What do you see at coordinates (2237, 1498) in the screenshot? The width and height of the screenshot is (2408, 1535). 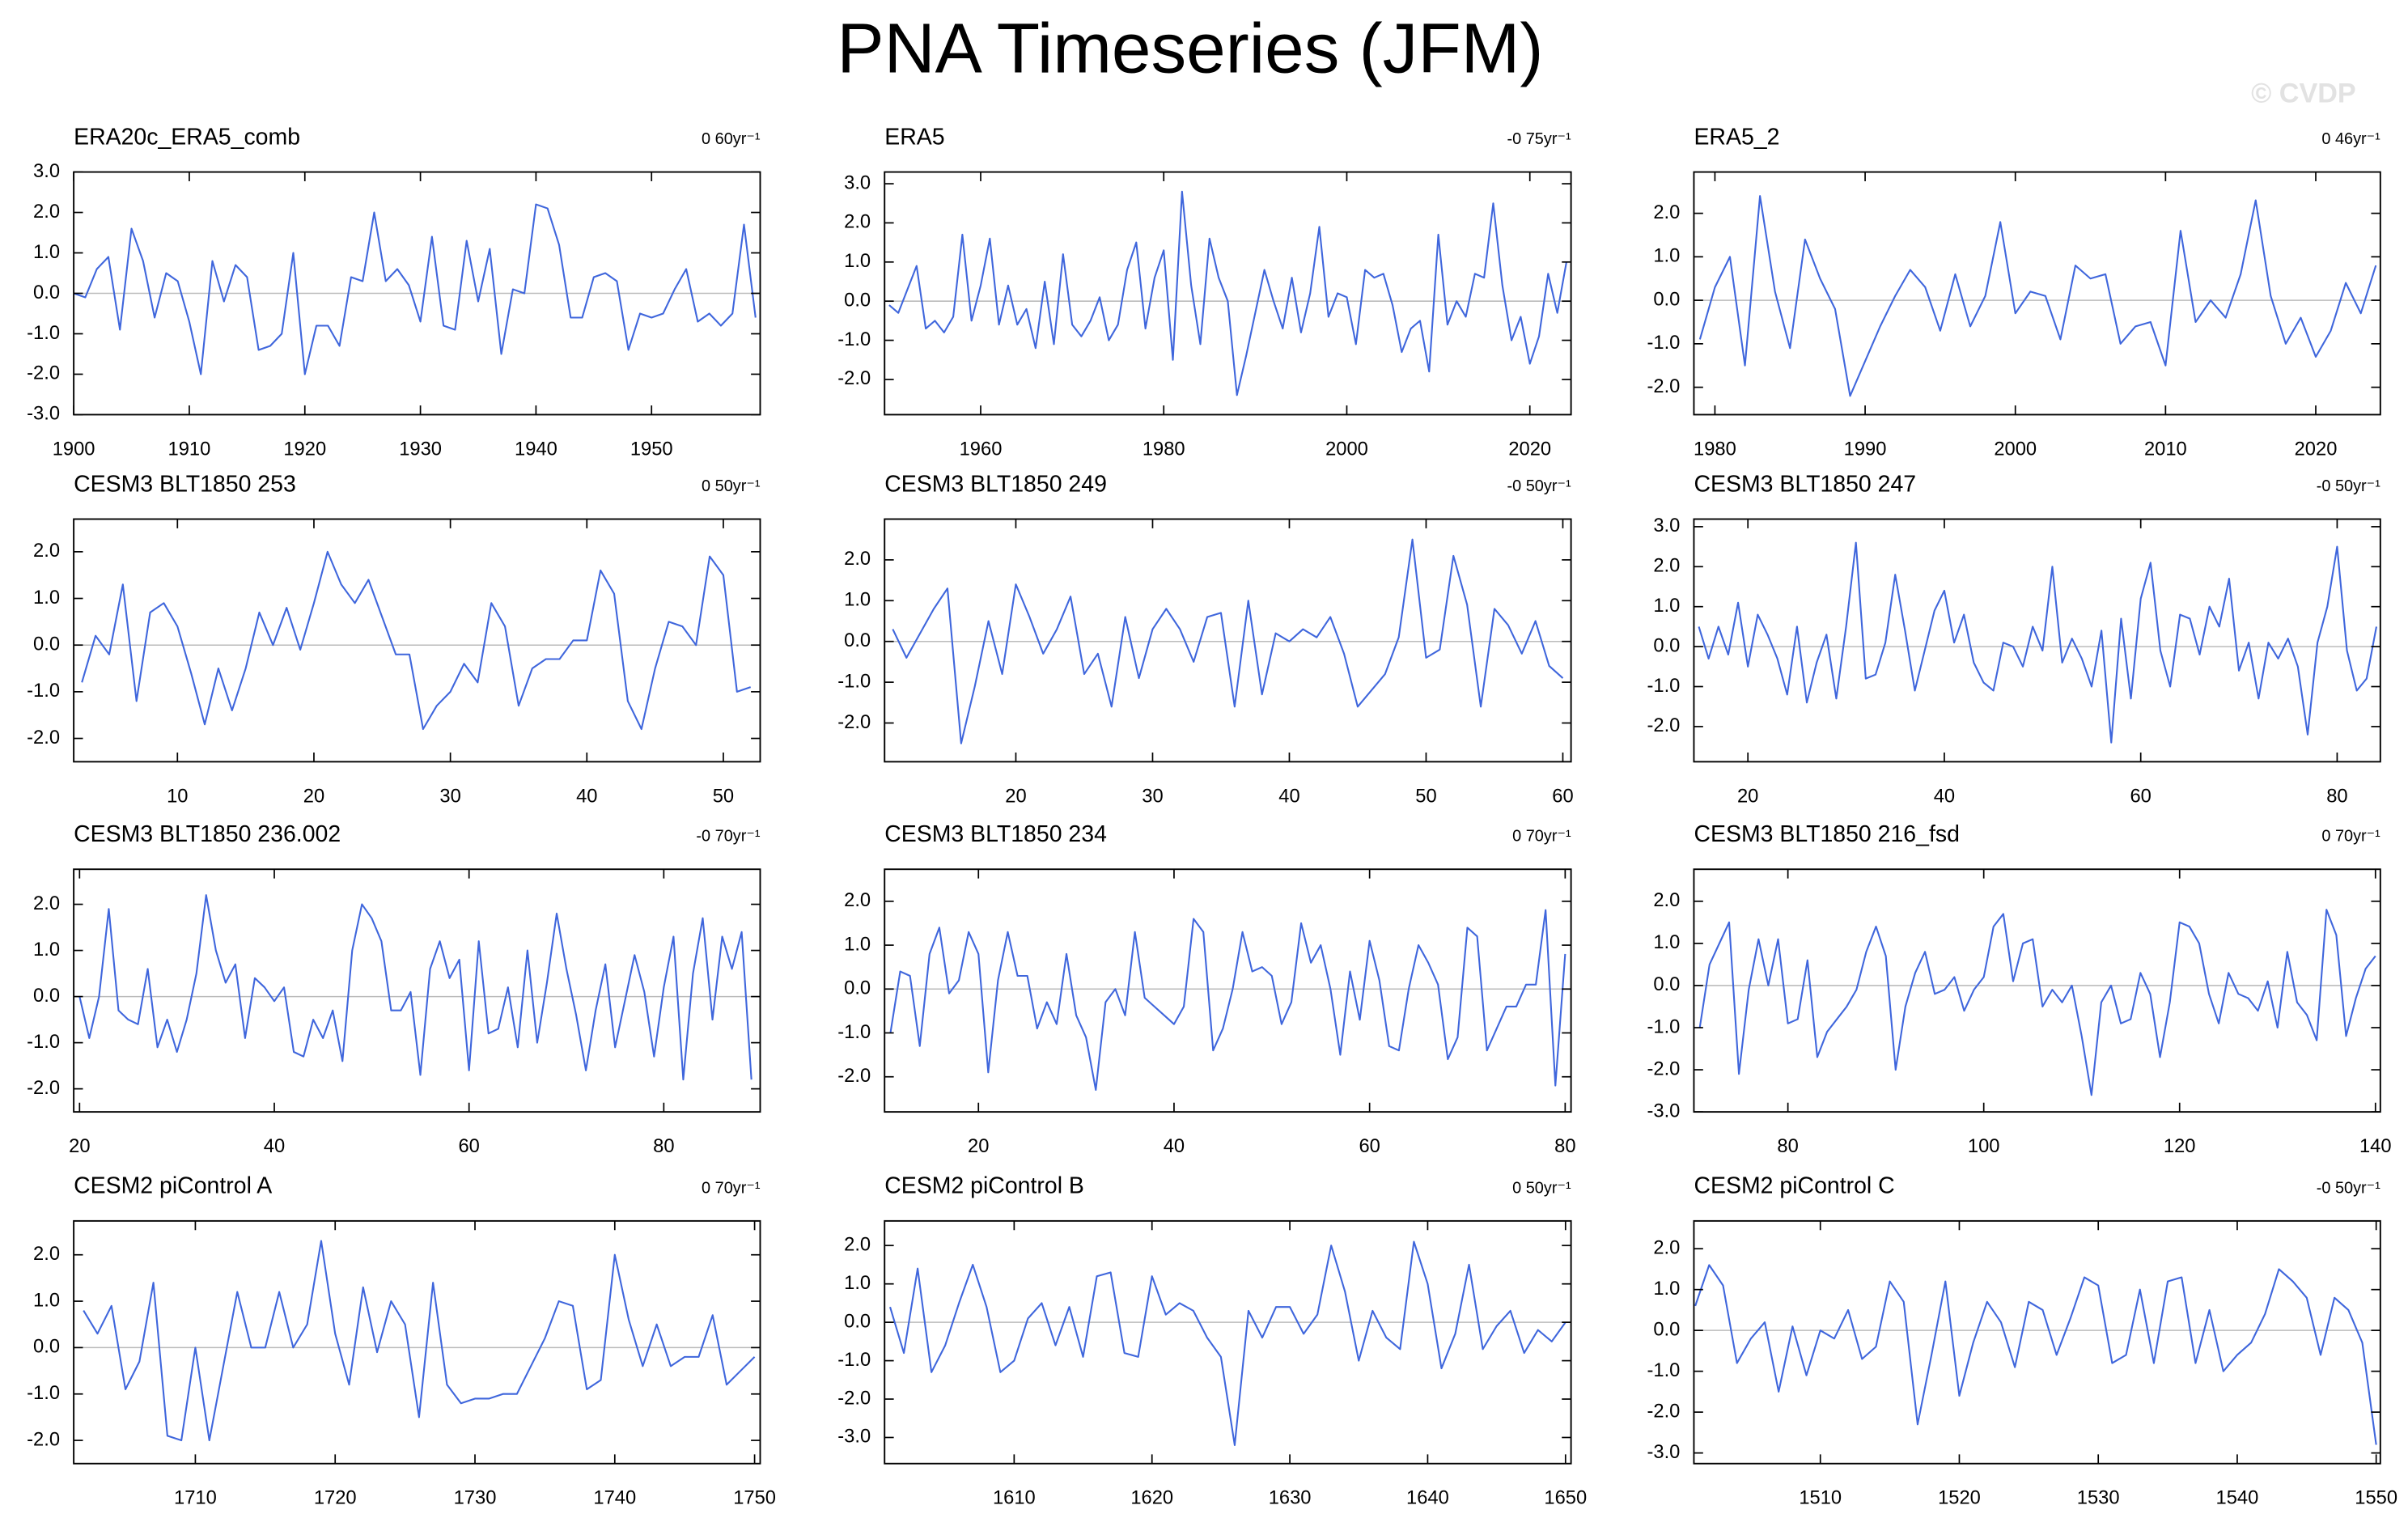 I see `x-tick-label: 1540` at bounding box center [2237, 1498].